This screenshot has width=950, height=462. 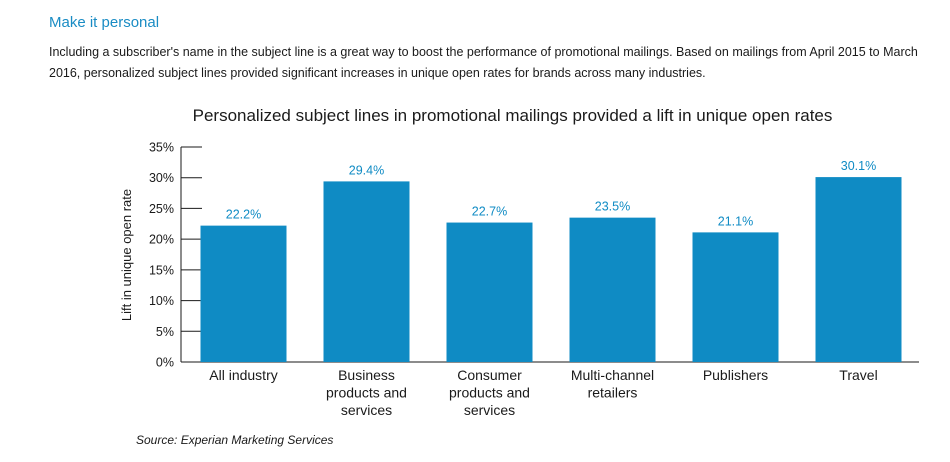 I want to click on x-tick-label-line: Business, so click(x=366, y=375).